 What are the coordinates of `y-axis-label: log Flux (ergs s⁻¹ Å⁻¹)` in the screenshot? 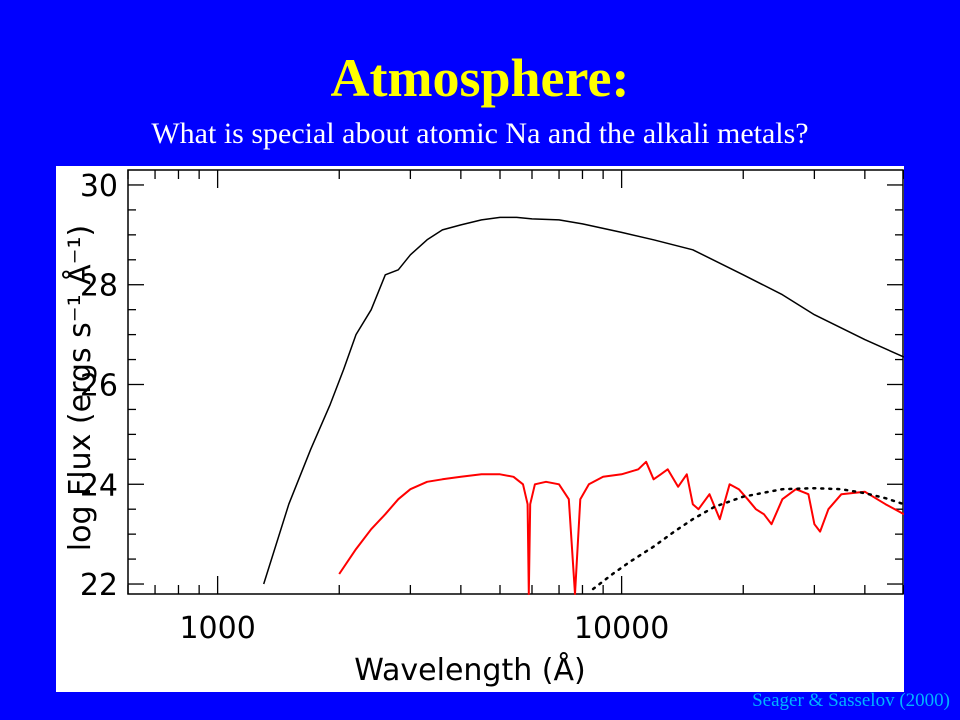 It's located at (80, 388).